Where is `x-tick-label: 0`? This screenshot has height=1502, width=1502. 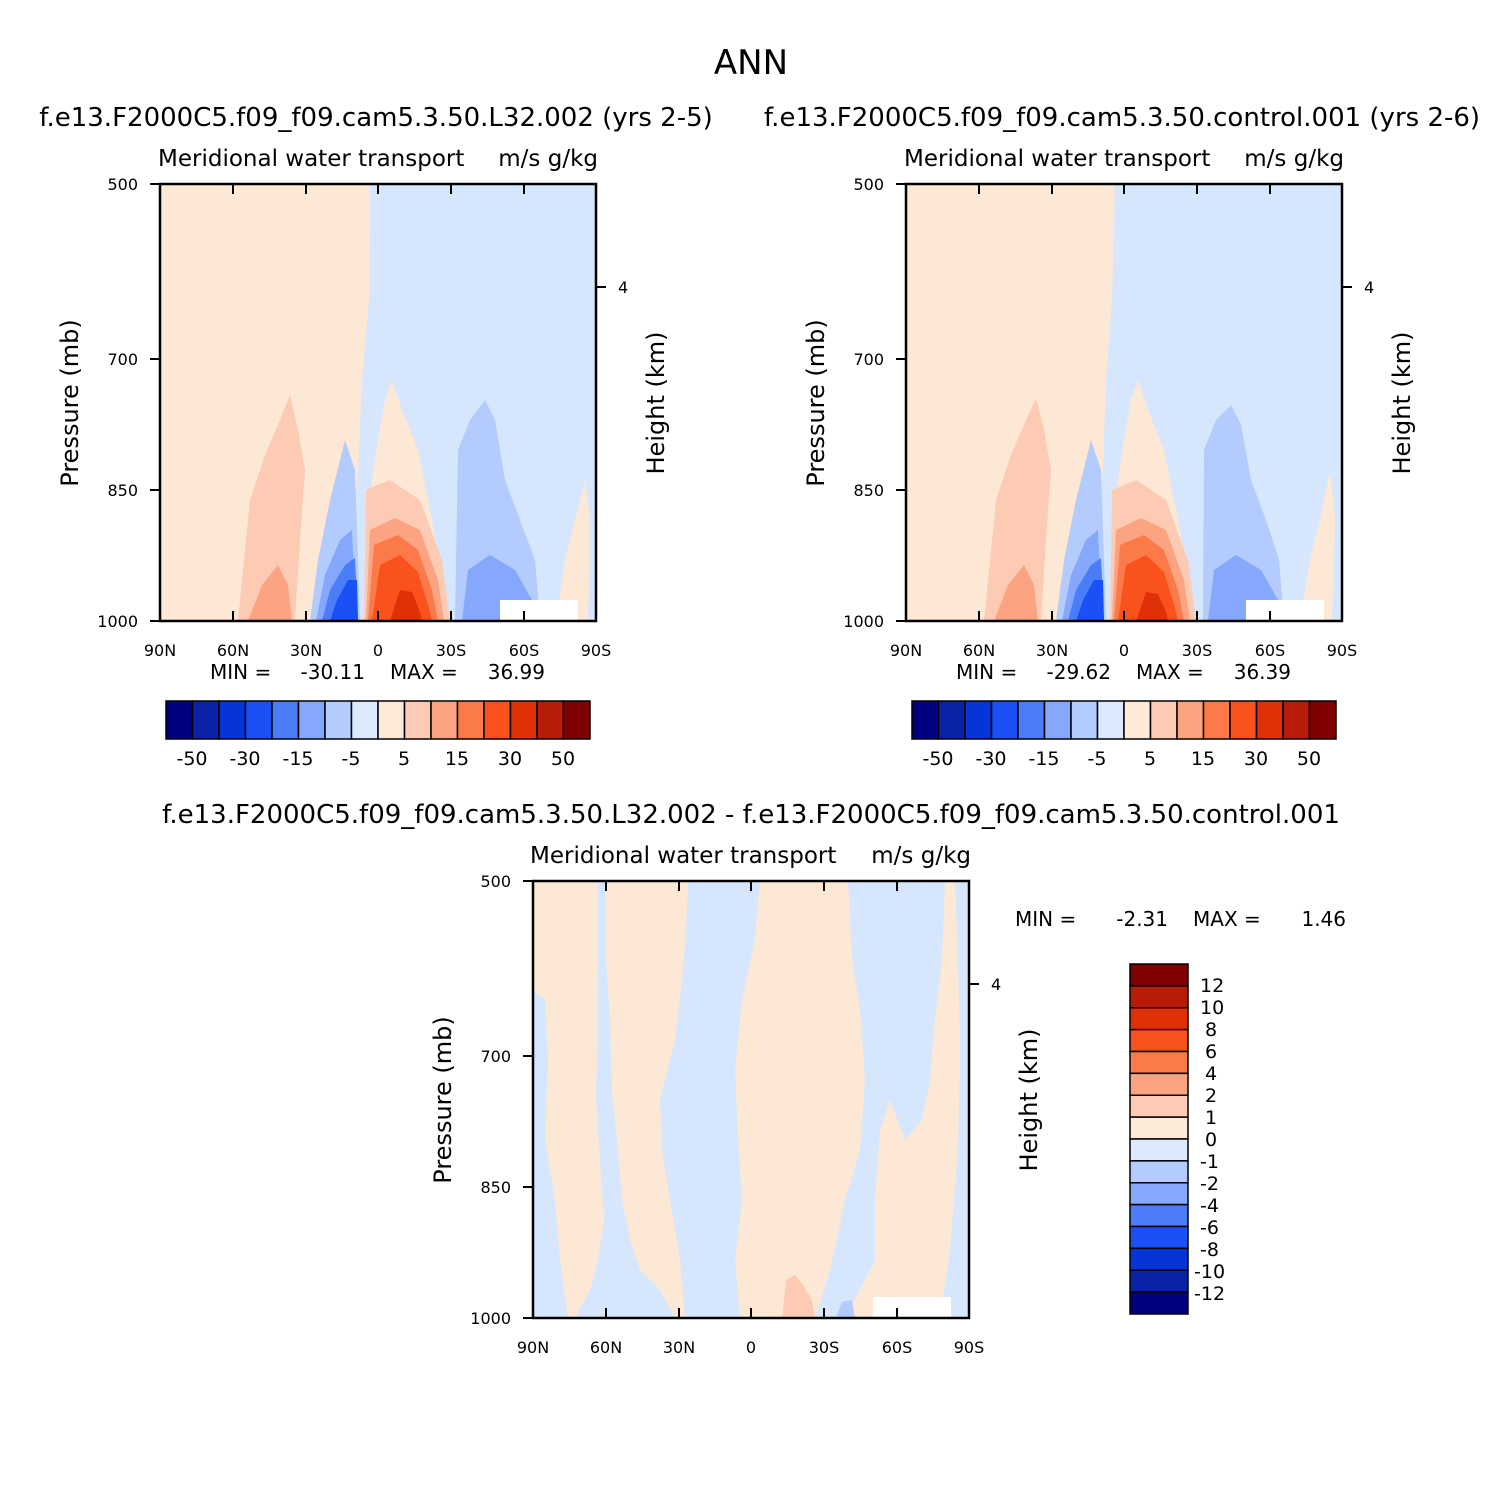
x-tick-label: 0 is located at coordinates (1124, 650).